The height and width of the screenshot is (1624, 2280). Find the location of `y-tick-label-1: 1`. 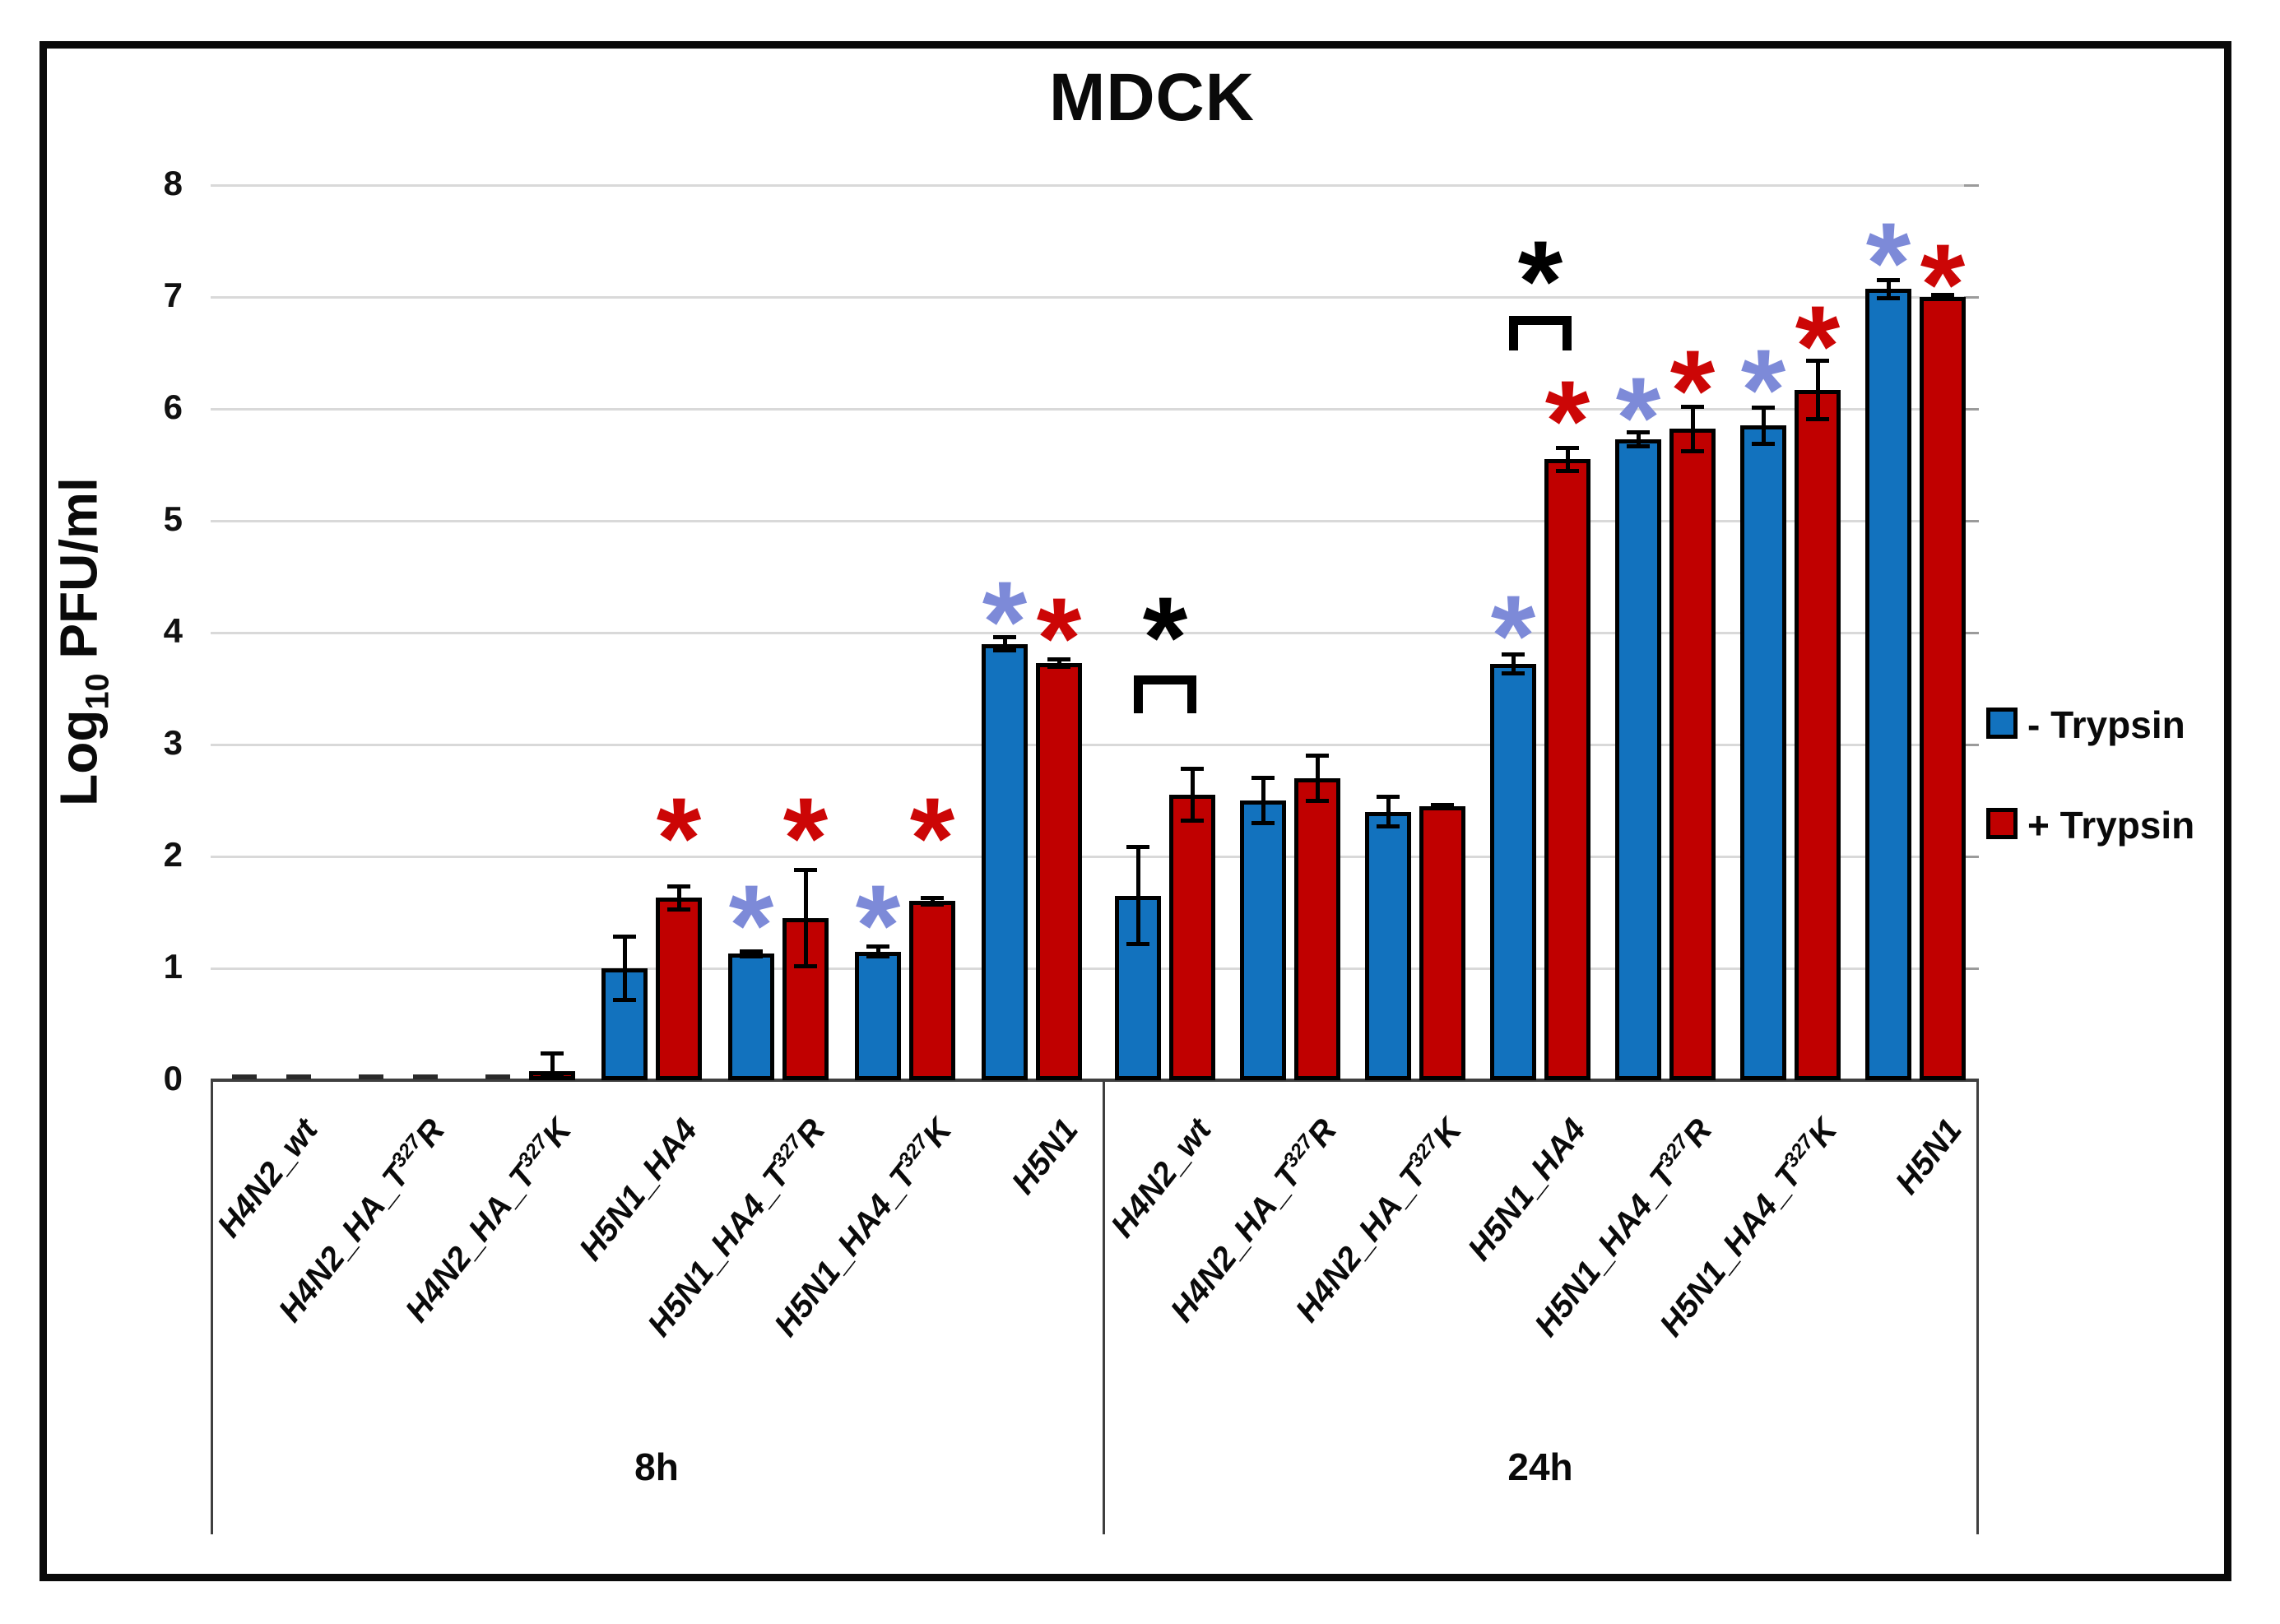

y-tick-label-1: 1 is located at coordinates (173, 966).